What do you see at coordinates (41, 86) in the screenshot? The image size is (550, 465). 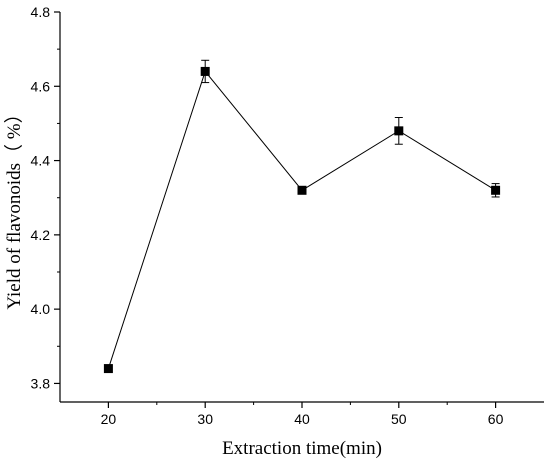 I see `y-tick-label: 4.6` at bounding box center [41, 86].